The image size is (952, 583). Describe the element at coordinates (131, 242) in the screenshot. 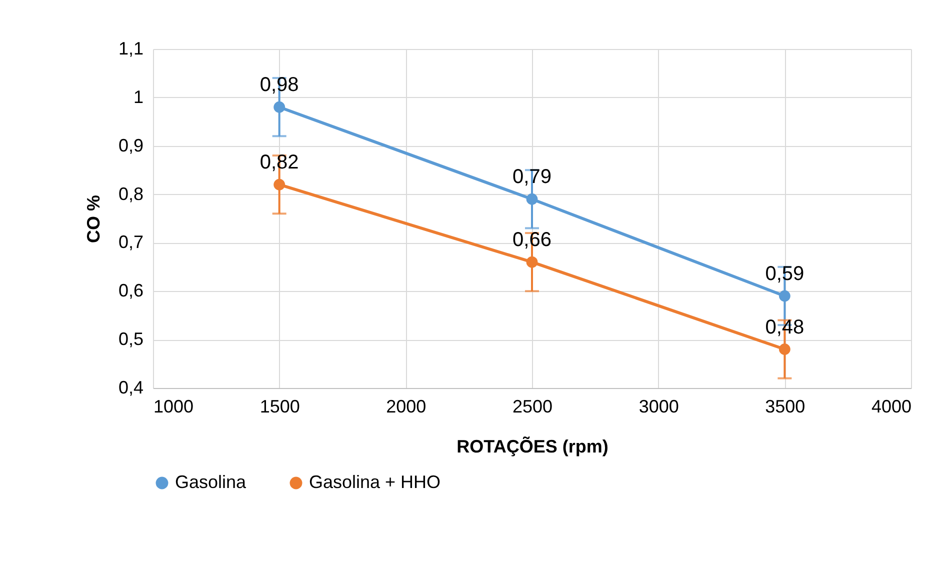

I see `y-tick-label: 0,7` at that location.